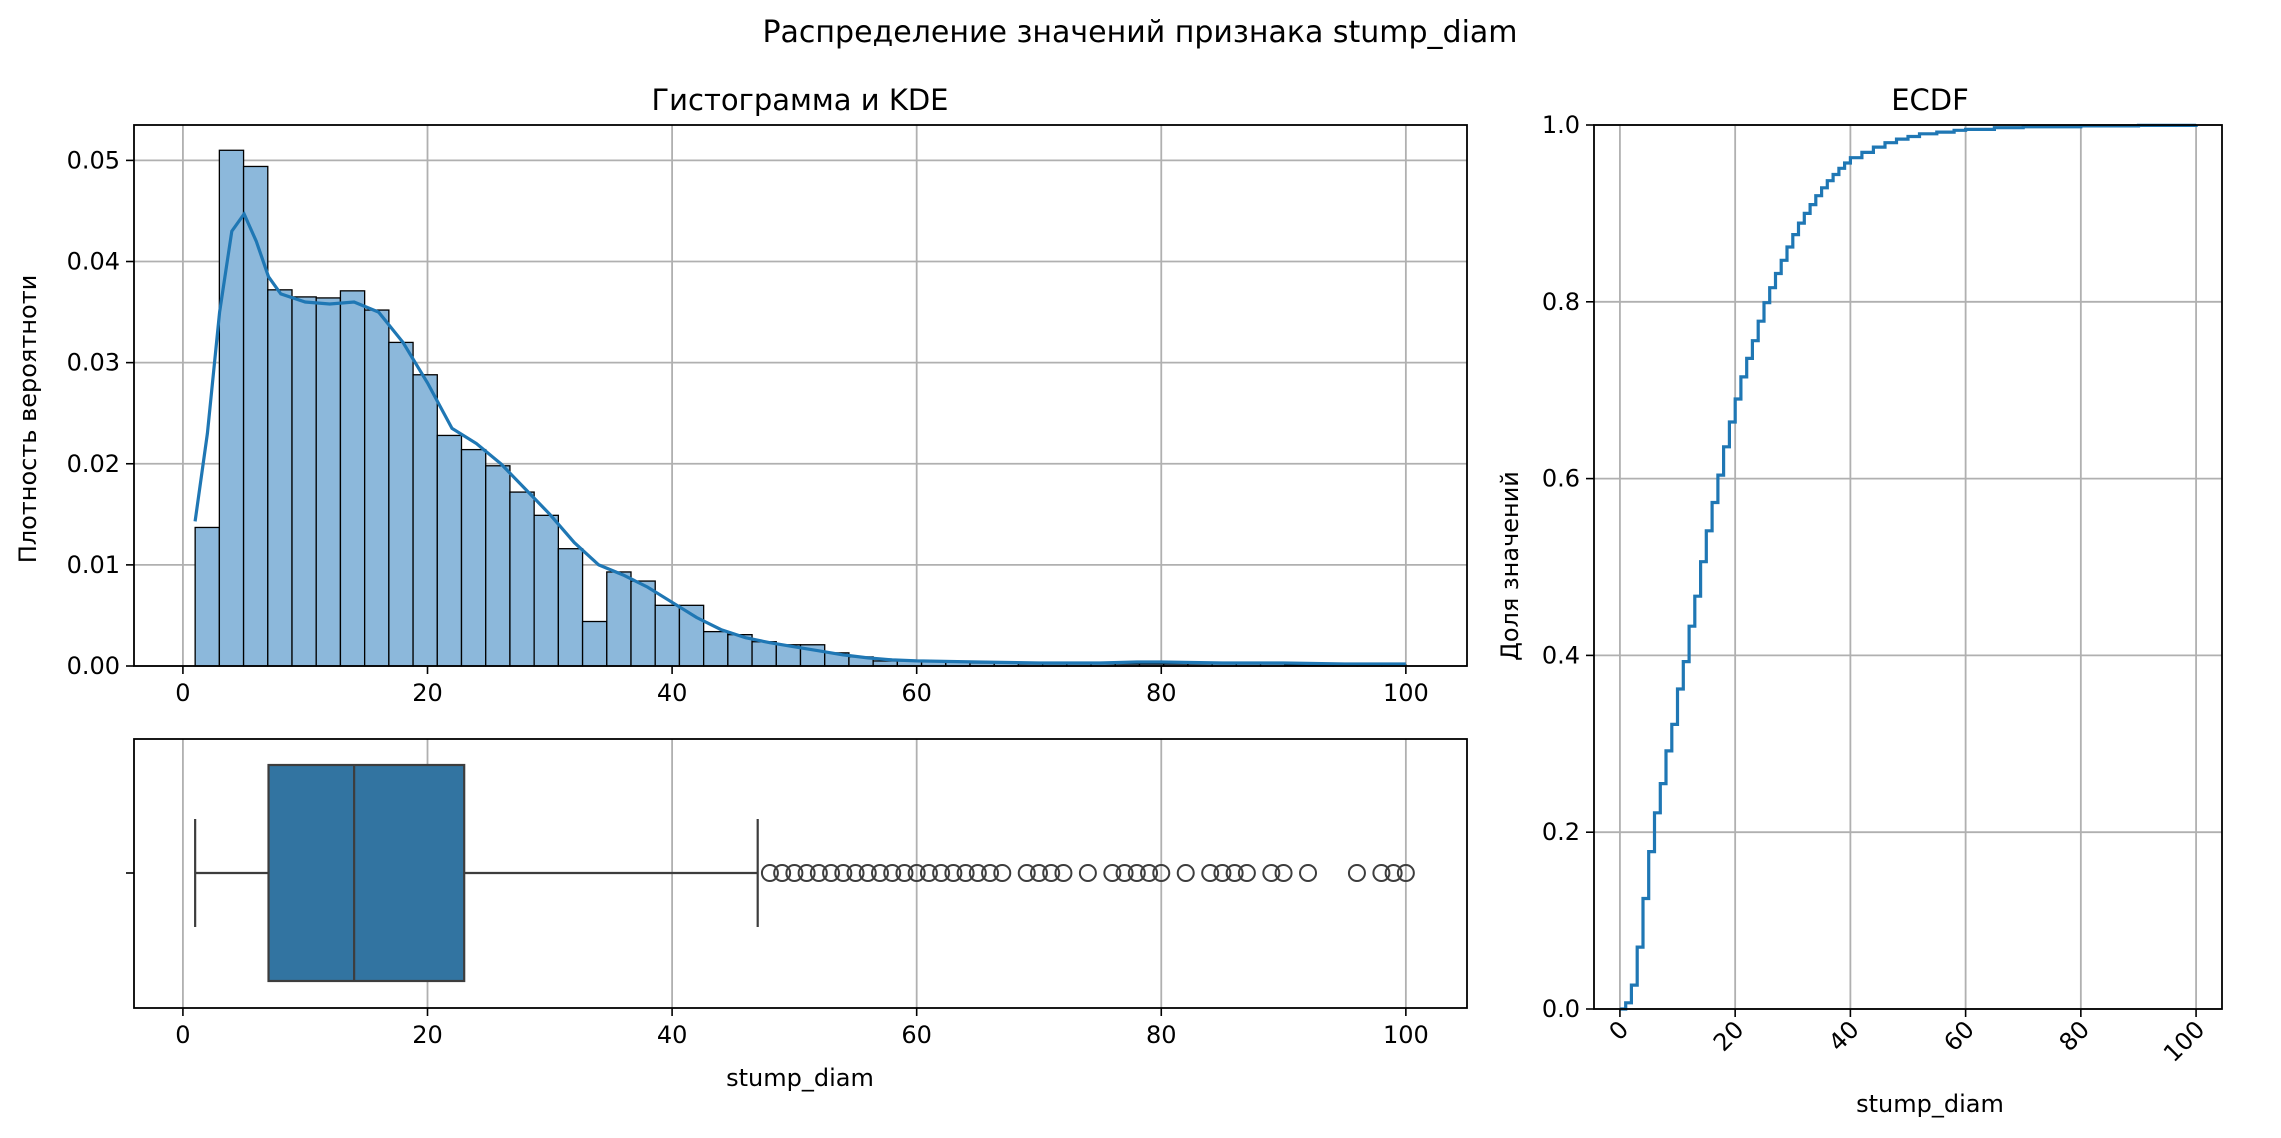 The image size is (2281, 1138). What do you see at coordinates (672, 1035) in the screenshot?
I see `boxplot-xtick-label: 40` at bounding box center [672, 1035].